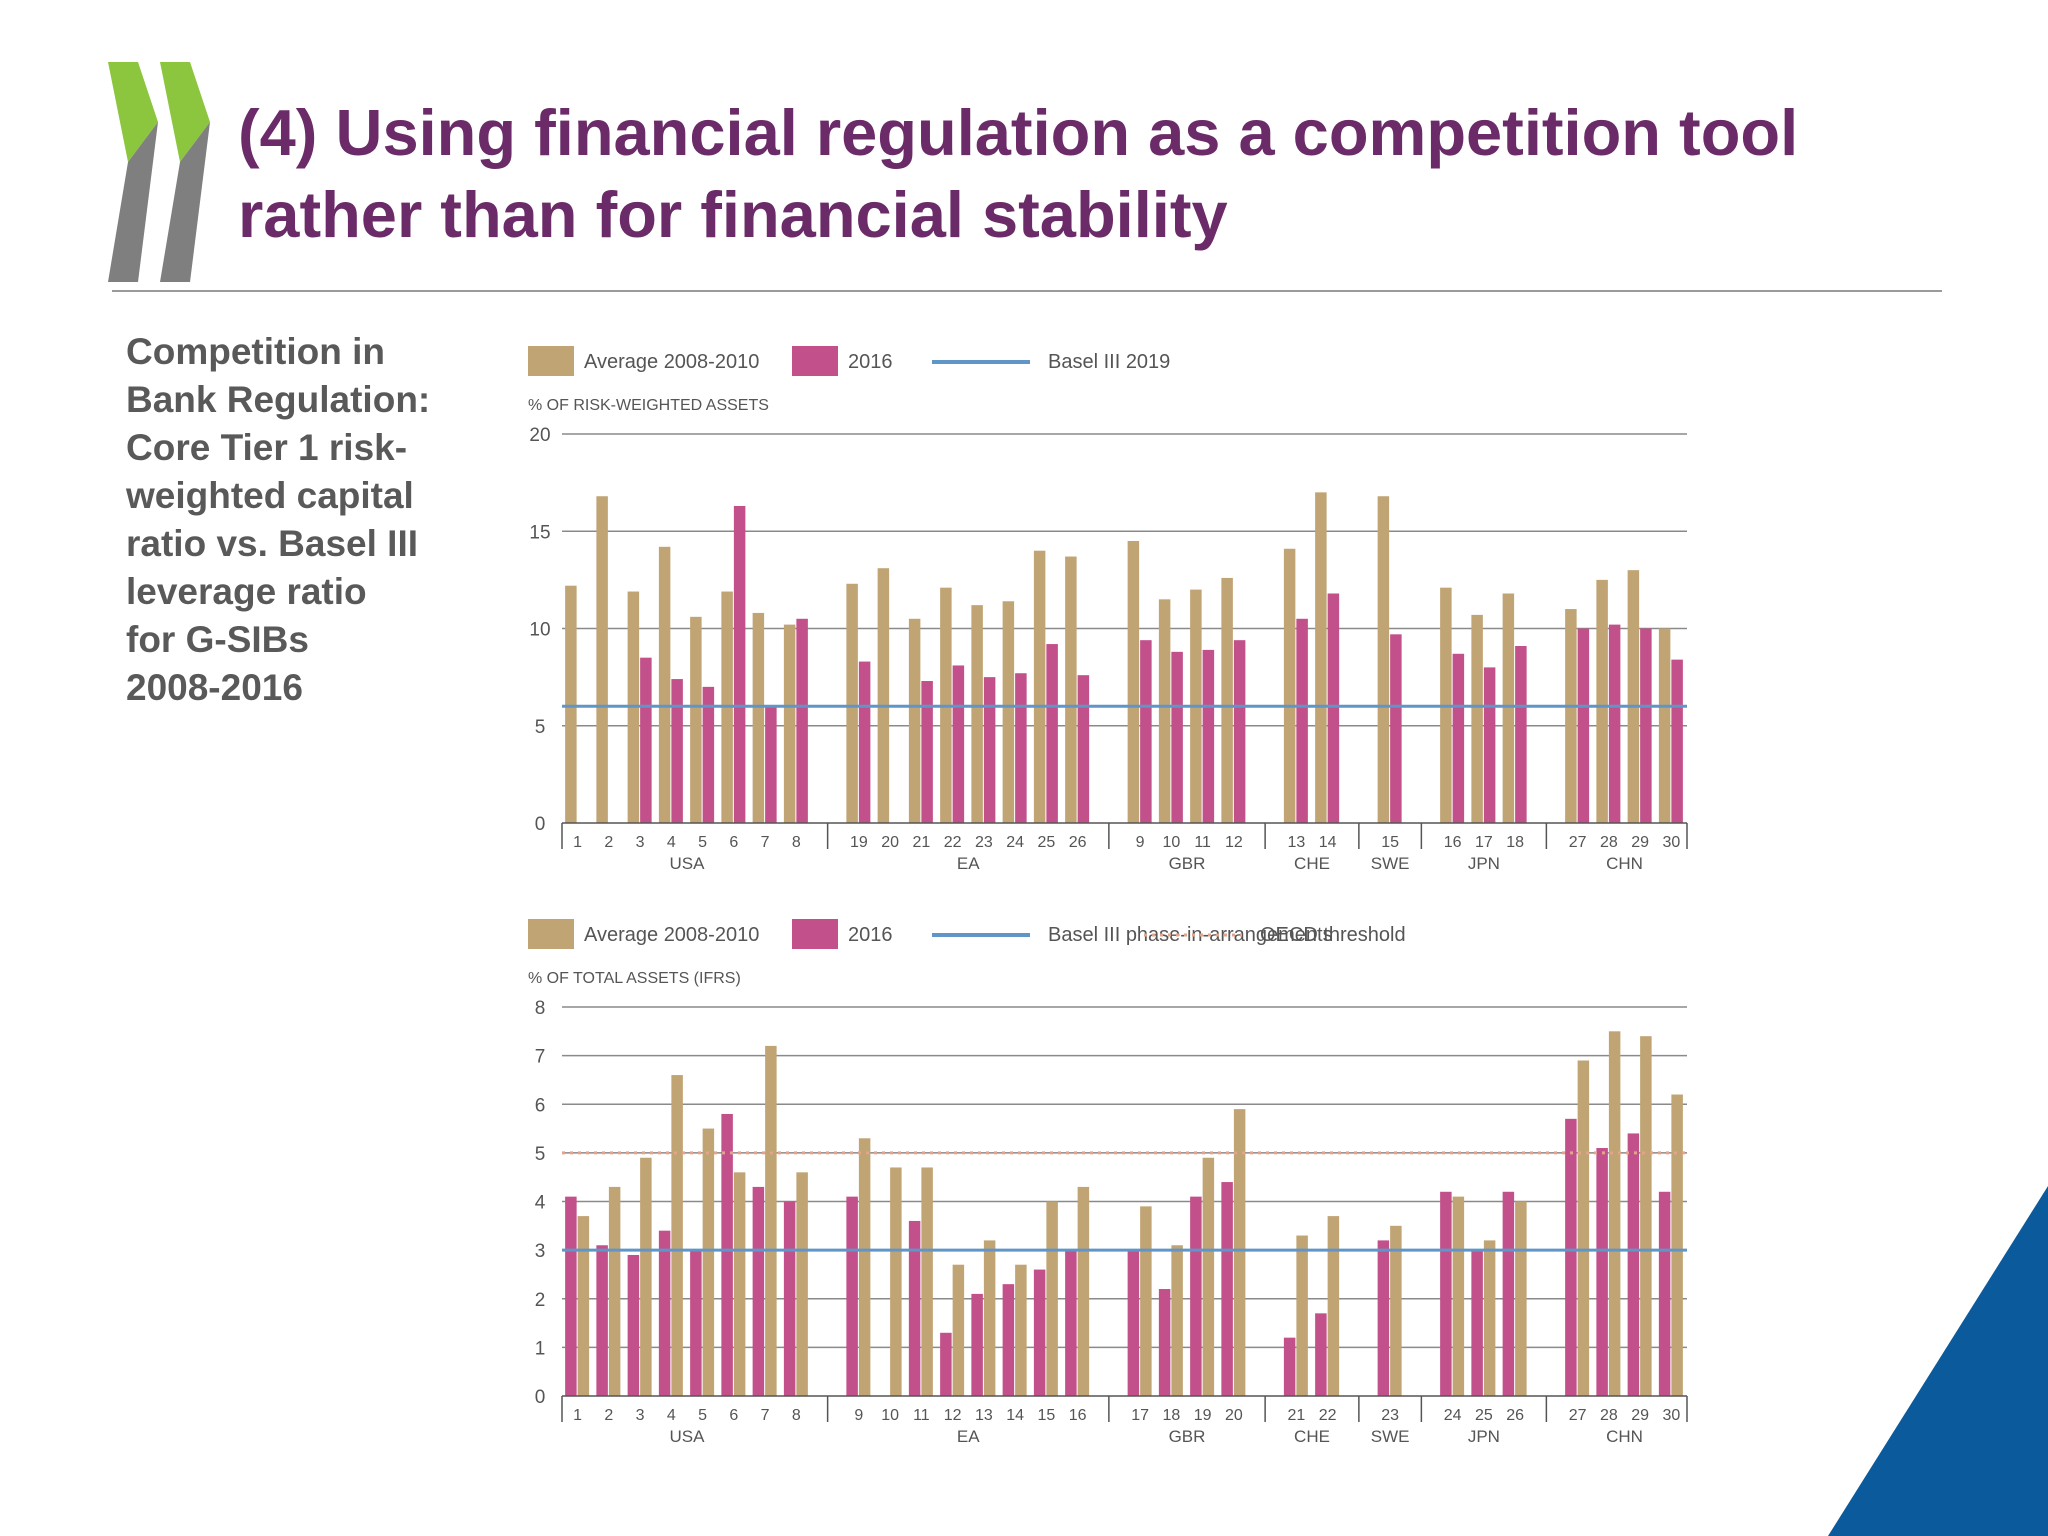  I want to click on y-tick-label: 2, so click(540, 1300).